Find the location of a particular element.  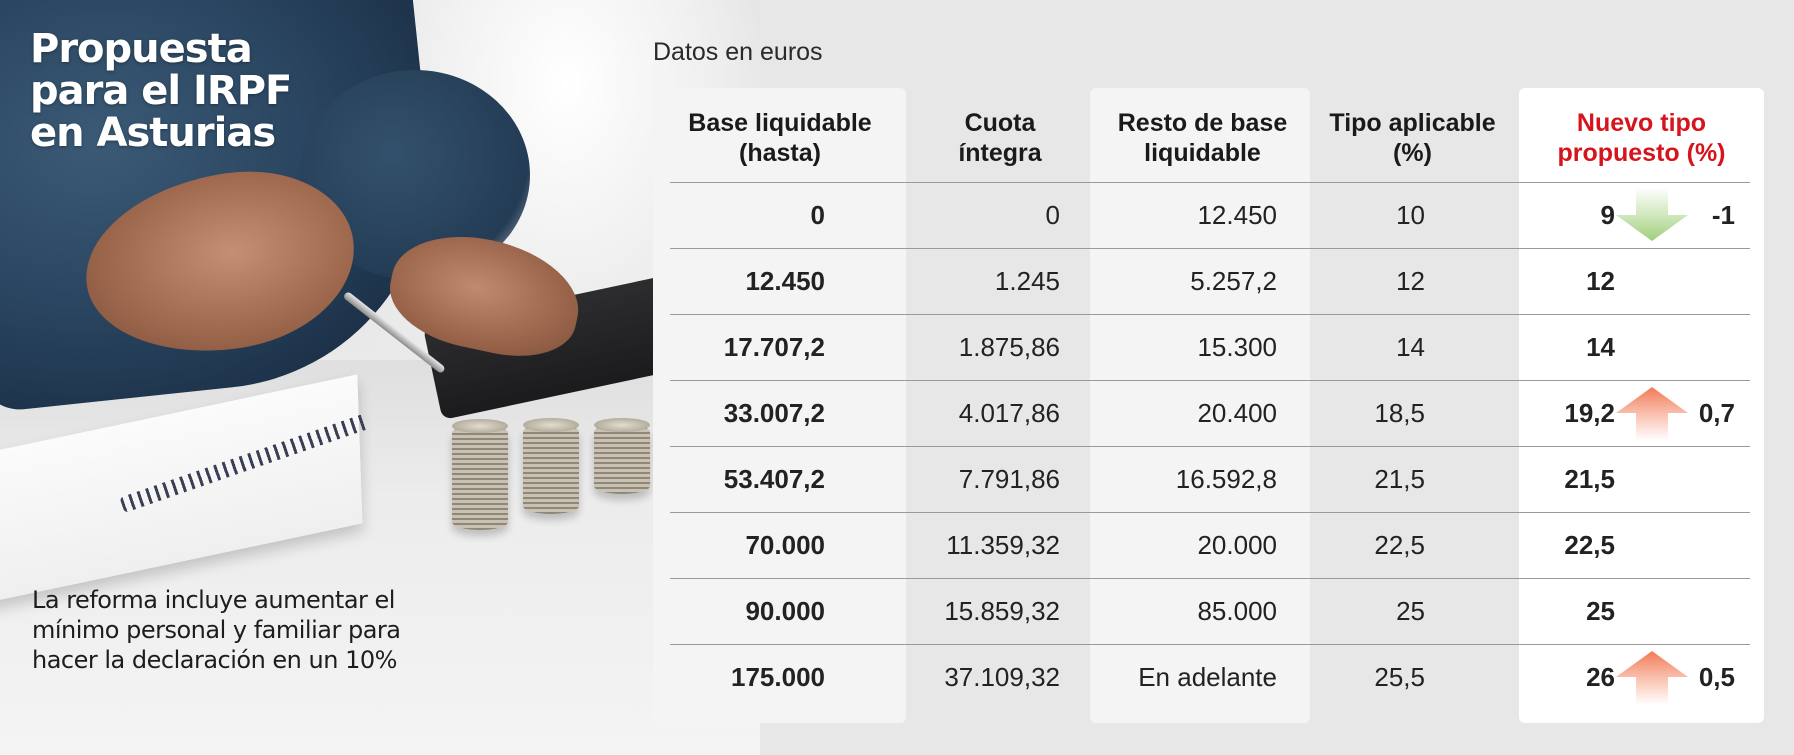

header-resto-line-1: Resto de base is located at coordinates (1202, 123).